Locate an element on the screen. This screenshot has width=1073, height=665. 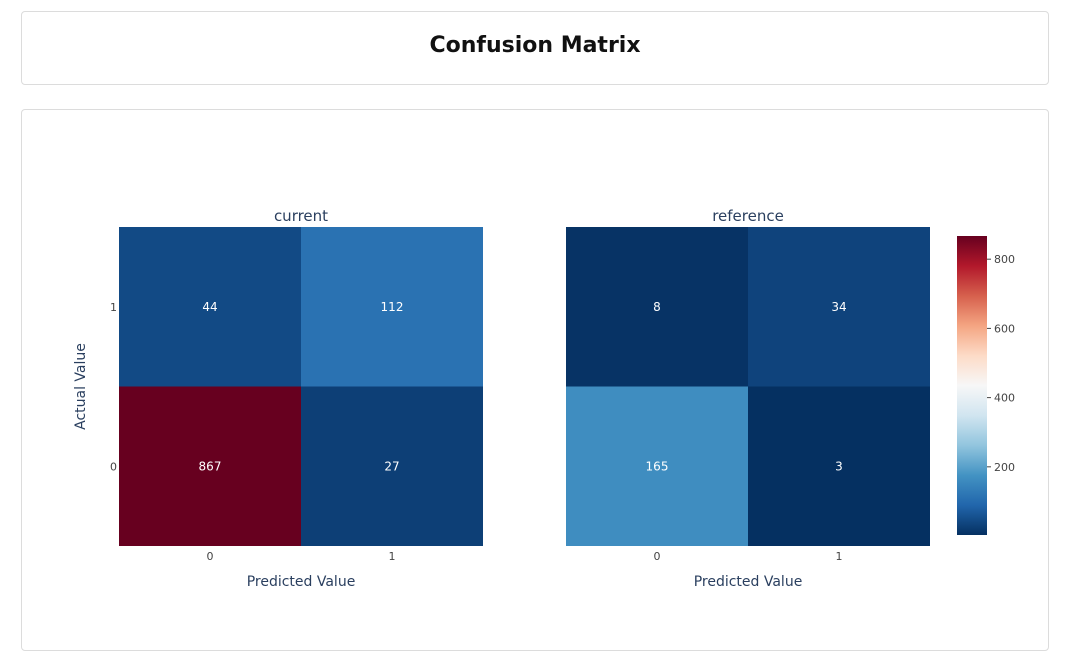
cell-value-label: 34 is located at coordinates (838, 307).